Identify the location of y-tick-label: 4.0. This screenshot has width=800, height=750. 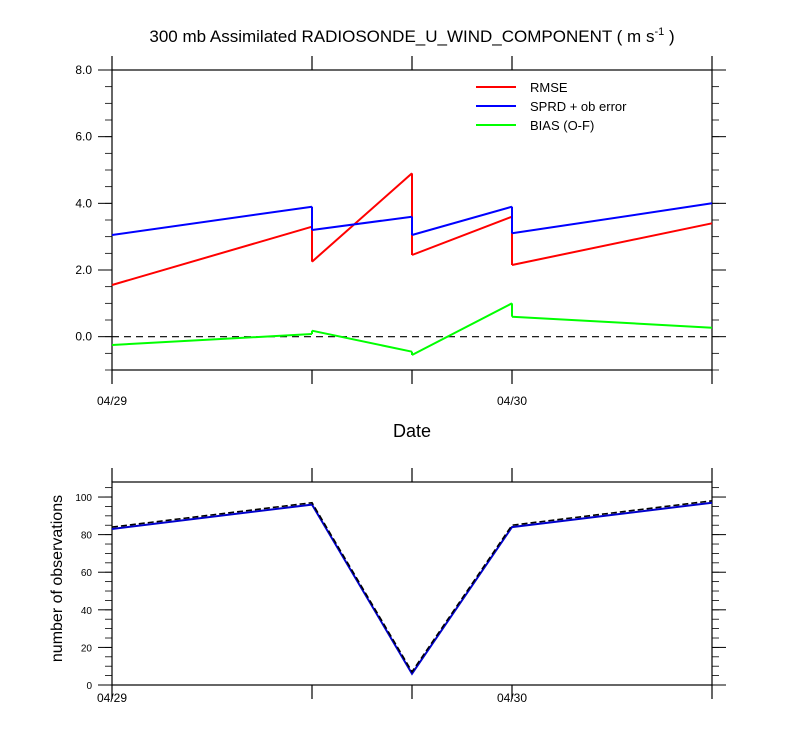
(83, 203).